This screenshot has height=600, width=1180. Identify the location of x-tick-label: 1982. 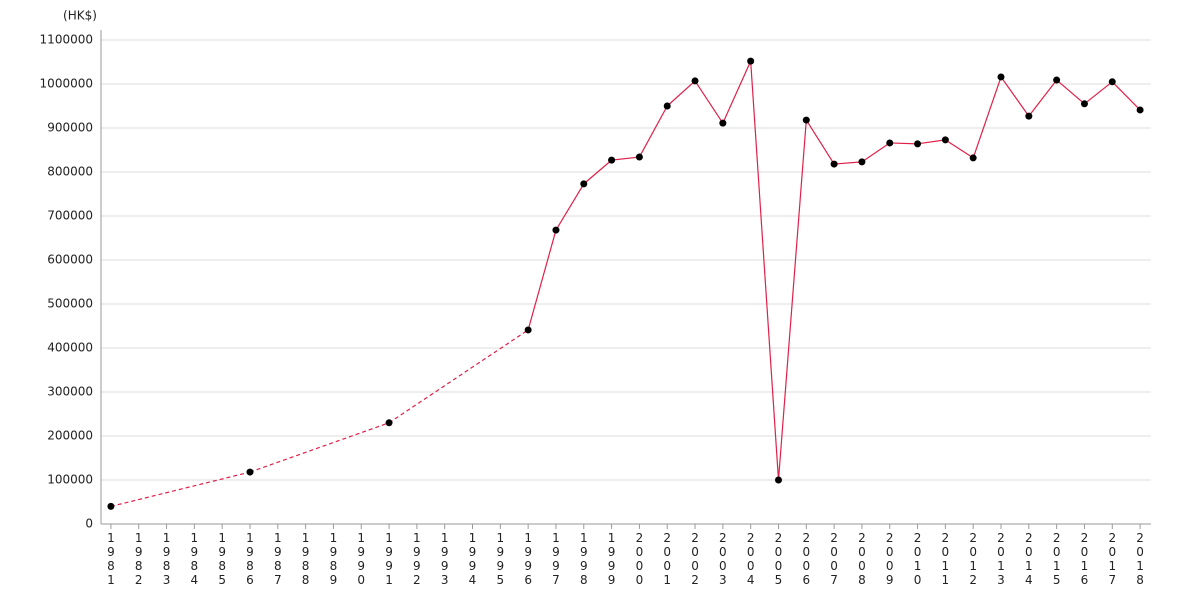
(139, 559).